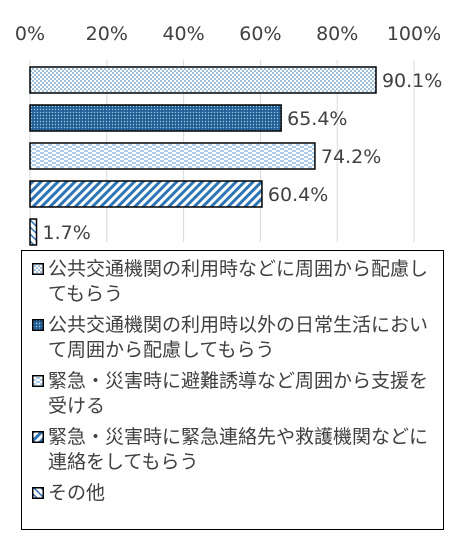  I want to click on legend-label: 緊急・災害時に避難誘導など周囲から支援を受ける, so click(238, 393).